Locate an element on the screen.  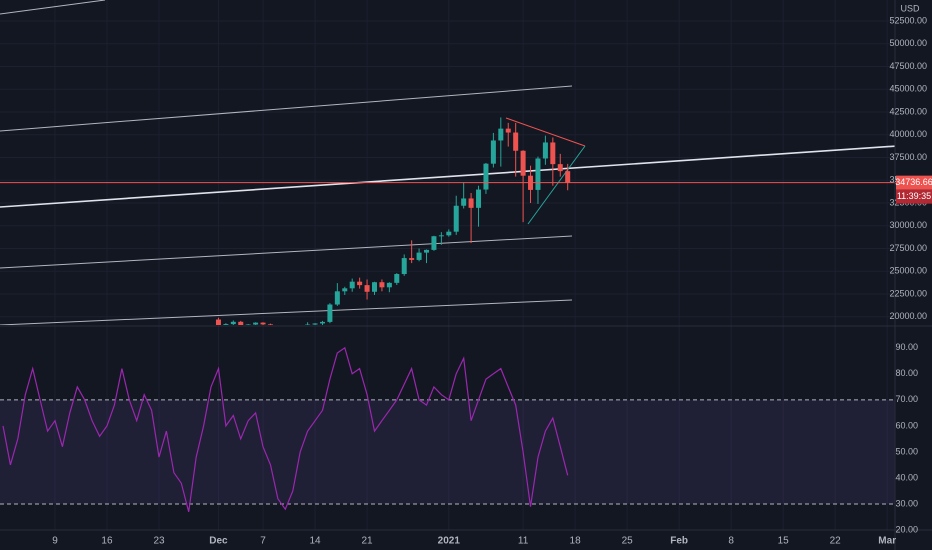
y-tick-label: 80.00 is located at coordinates (906, 373).